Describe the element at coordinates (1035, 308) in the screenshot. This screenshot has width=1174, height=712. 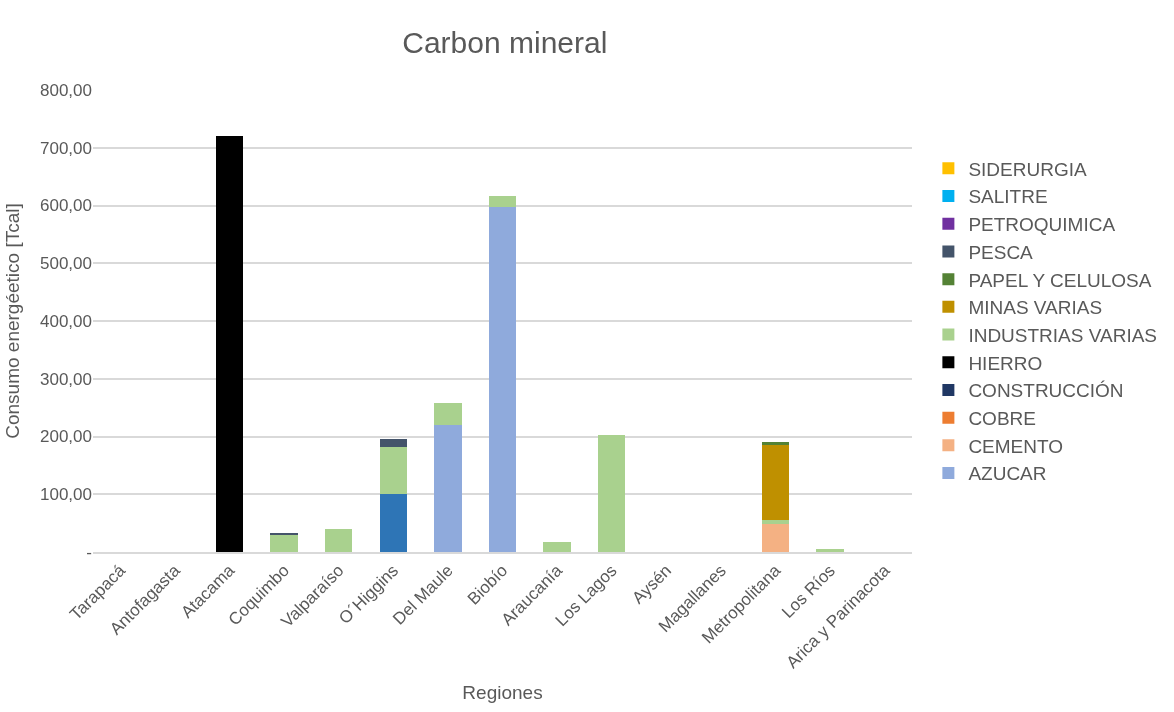
I see `legend-label: MINAS VARIAS` at that location.